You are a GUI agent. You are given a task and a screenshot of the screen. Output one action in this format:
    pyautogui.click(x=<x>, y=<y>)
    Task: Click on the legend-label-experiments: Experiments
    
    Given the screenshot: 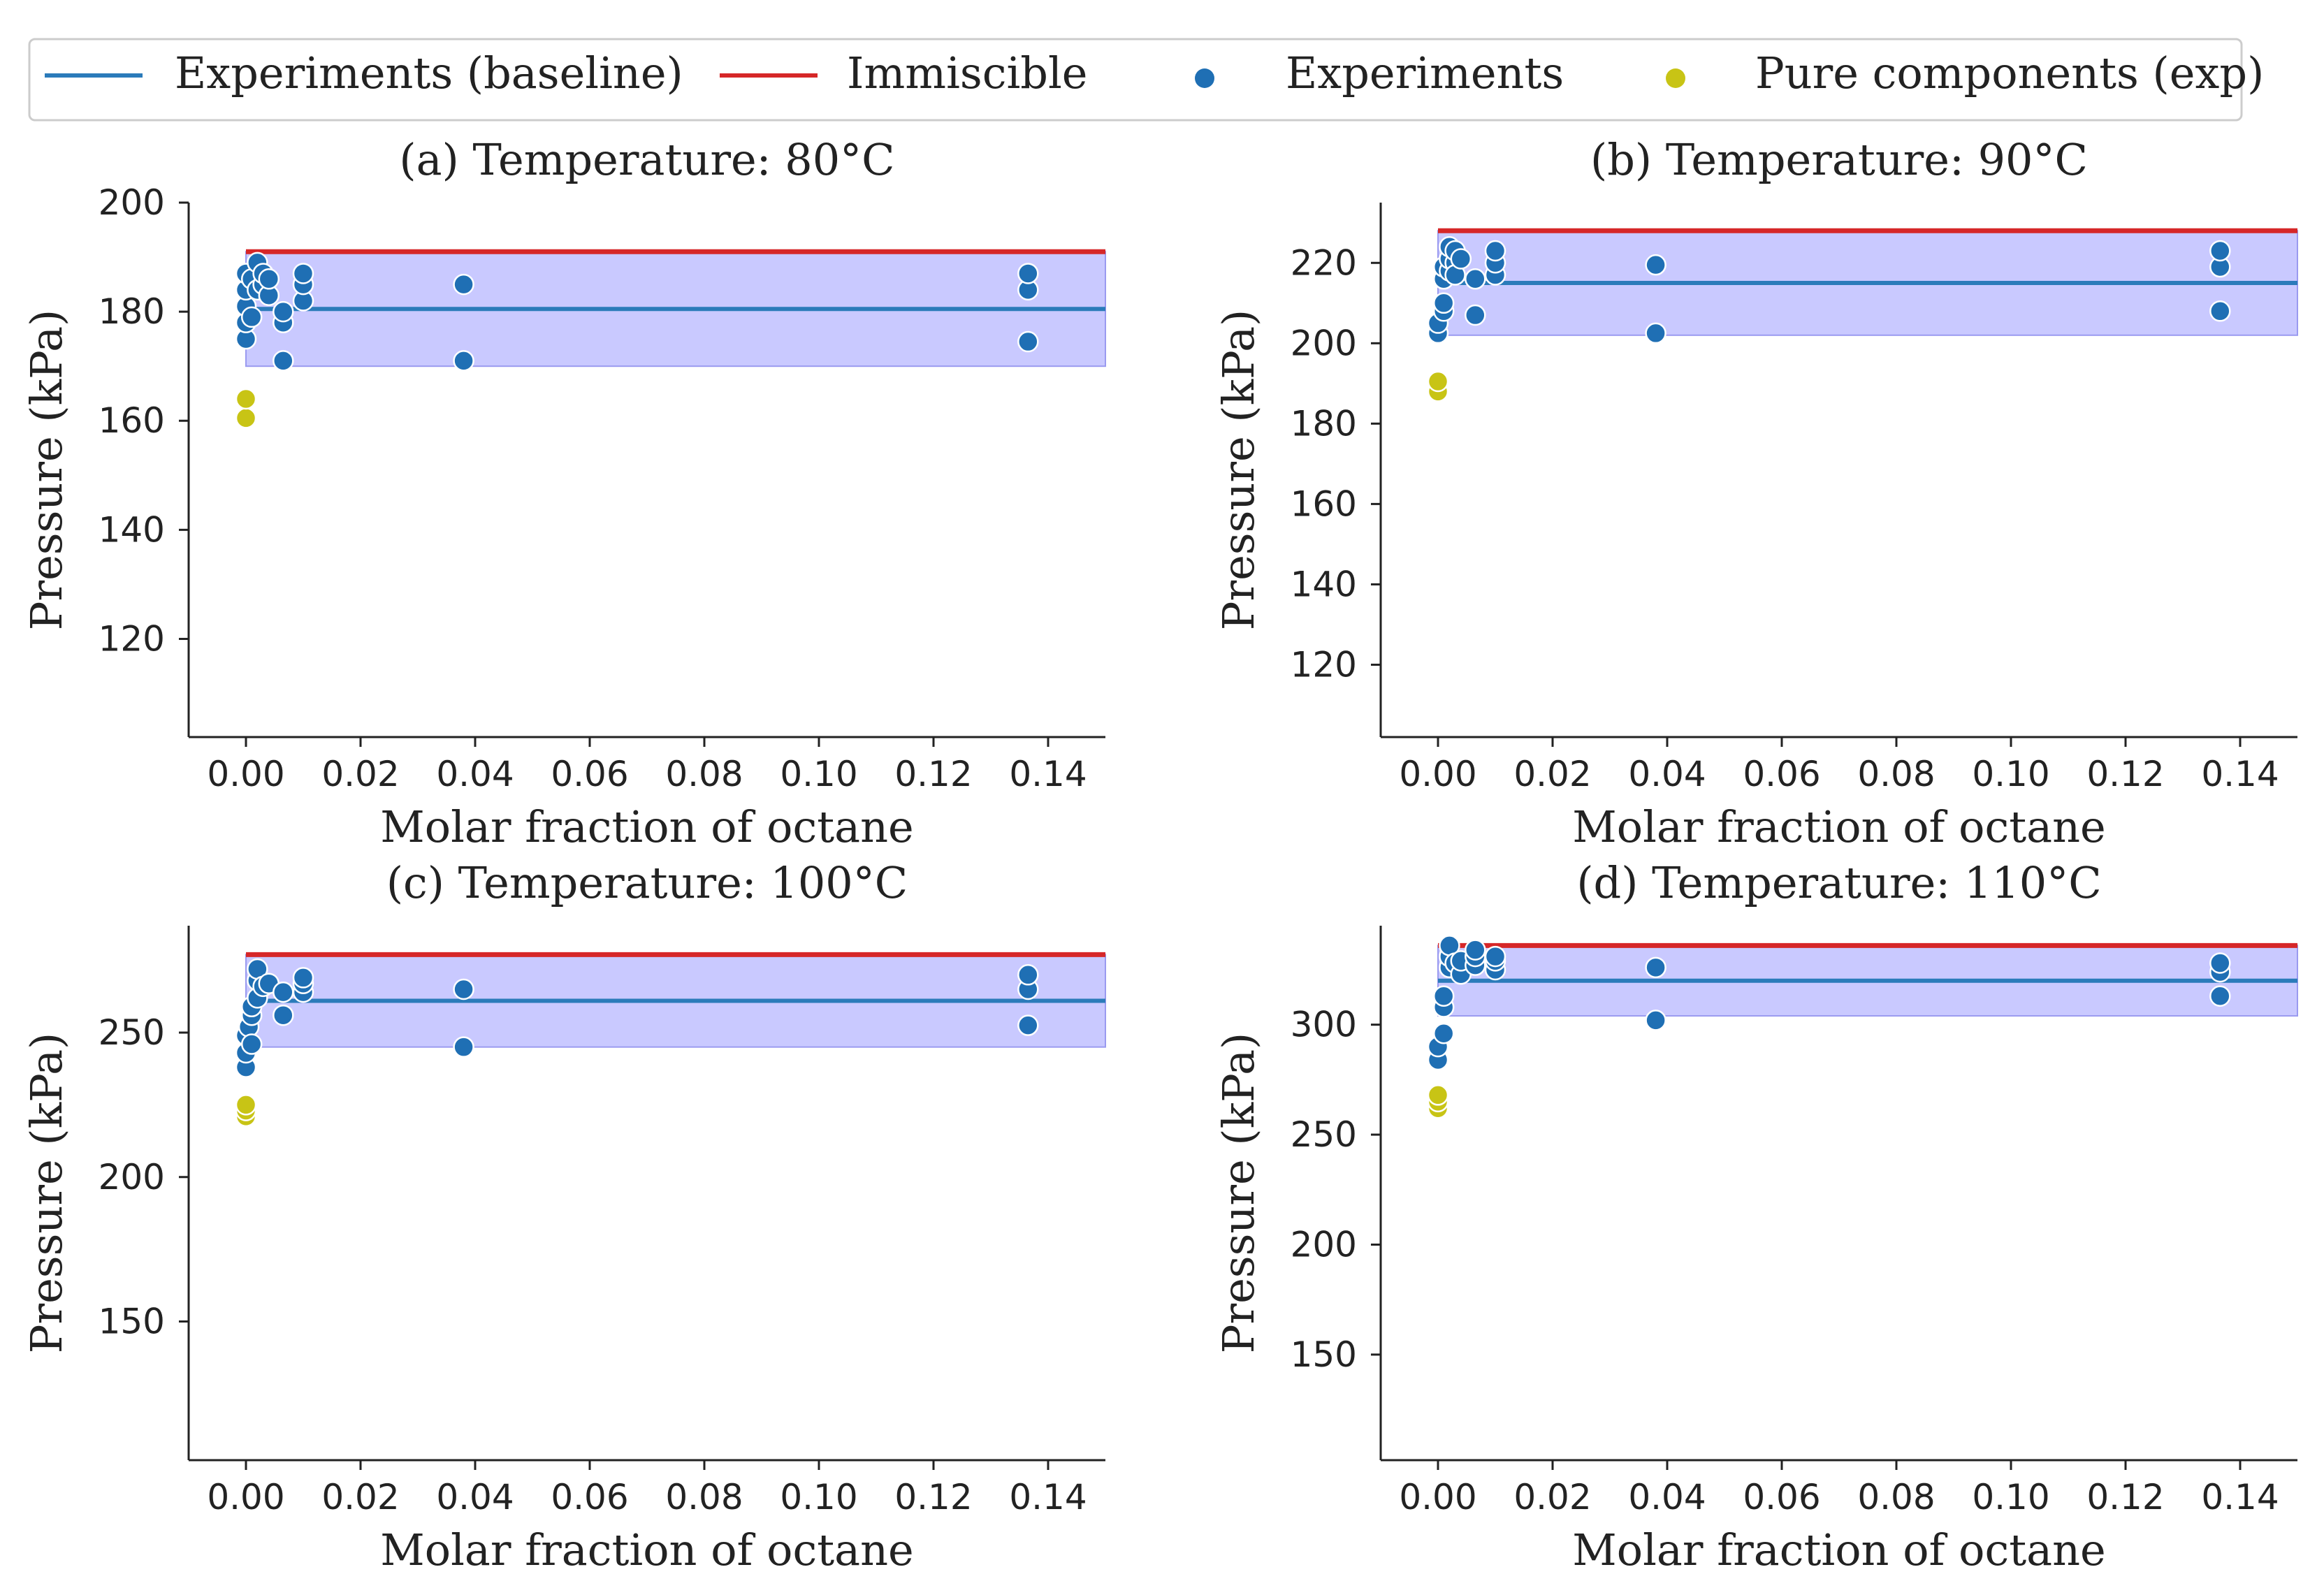 What is the action you would take?
    pyautogui.click(x=1425, y=73)
    